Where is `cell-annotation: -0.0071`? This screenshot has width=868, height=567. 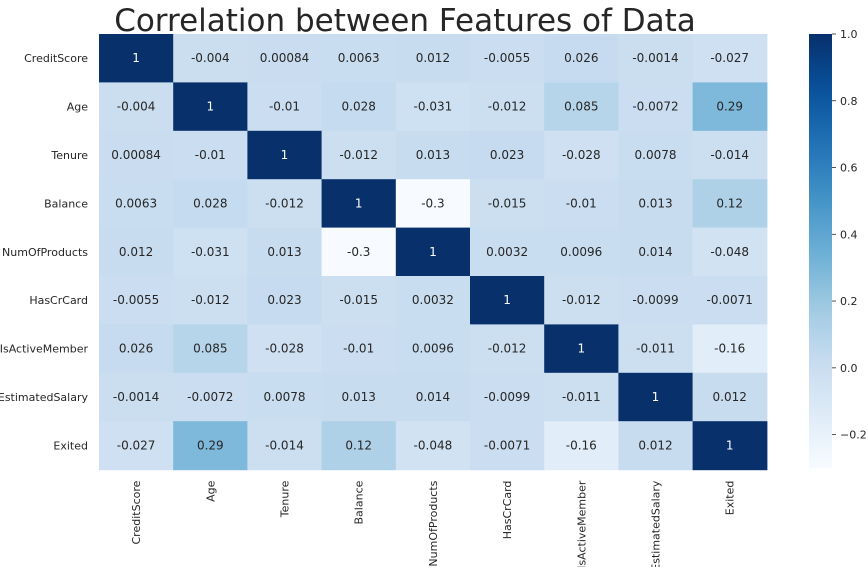 cell-annotation: -0.0071 is located at coordinates (507, 445).